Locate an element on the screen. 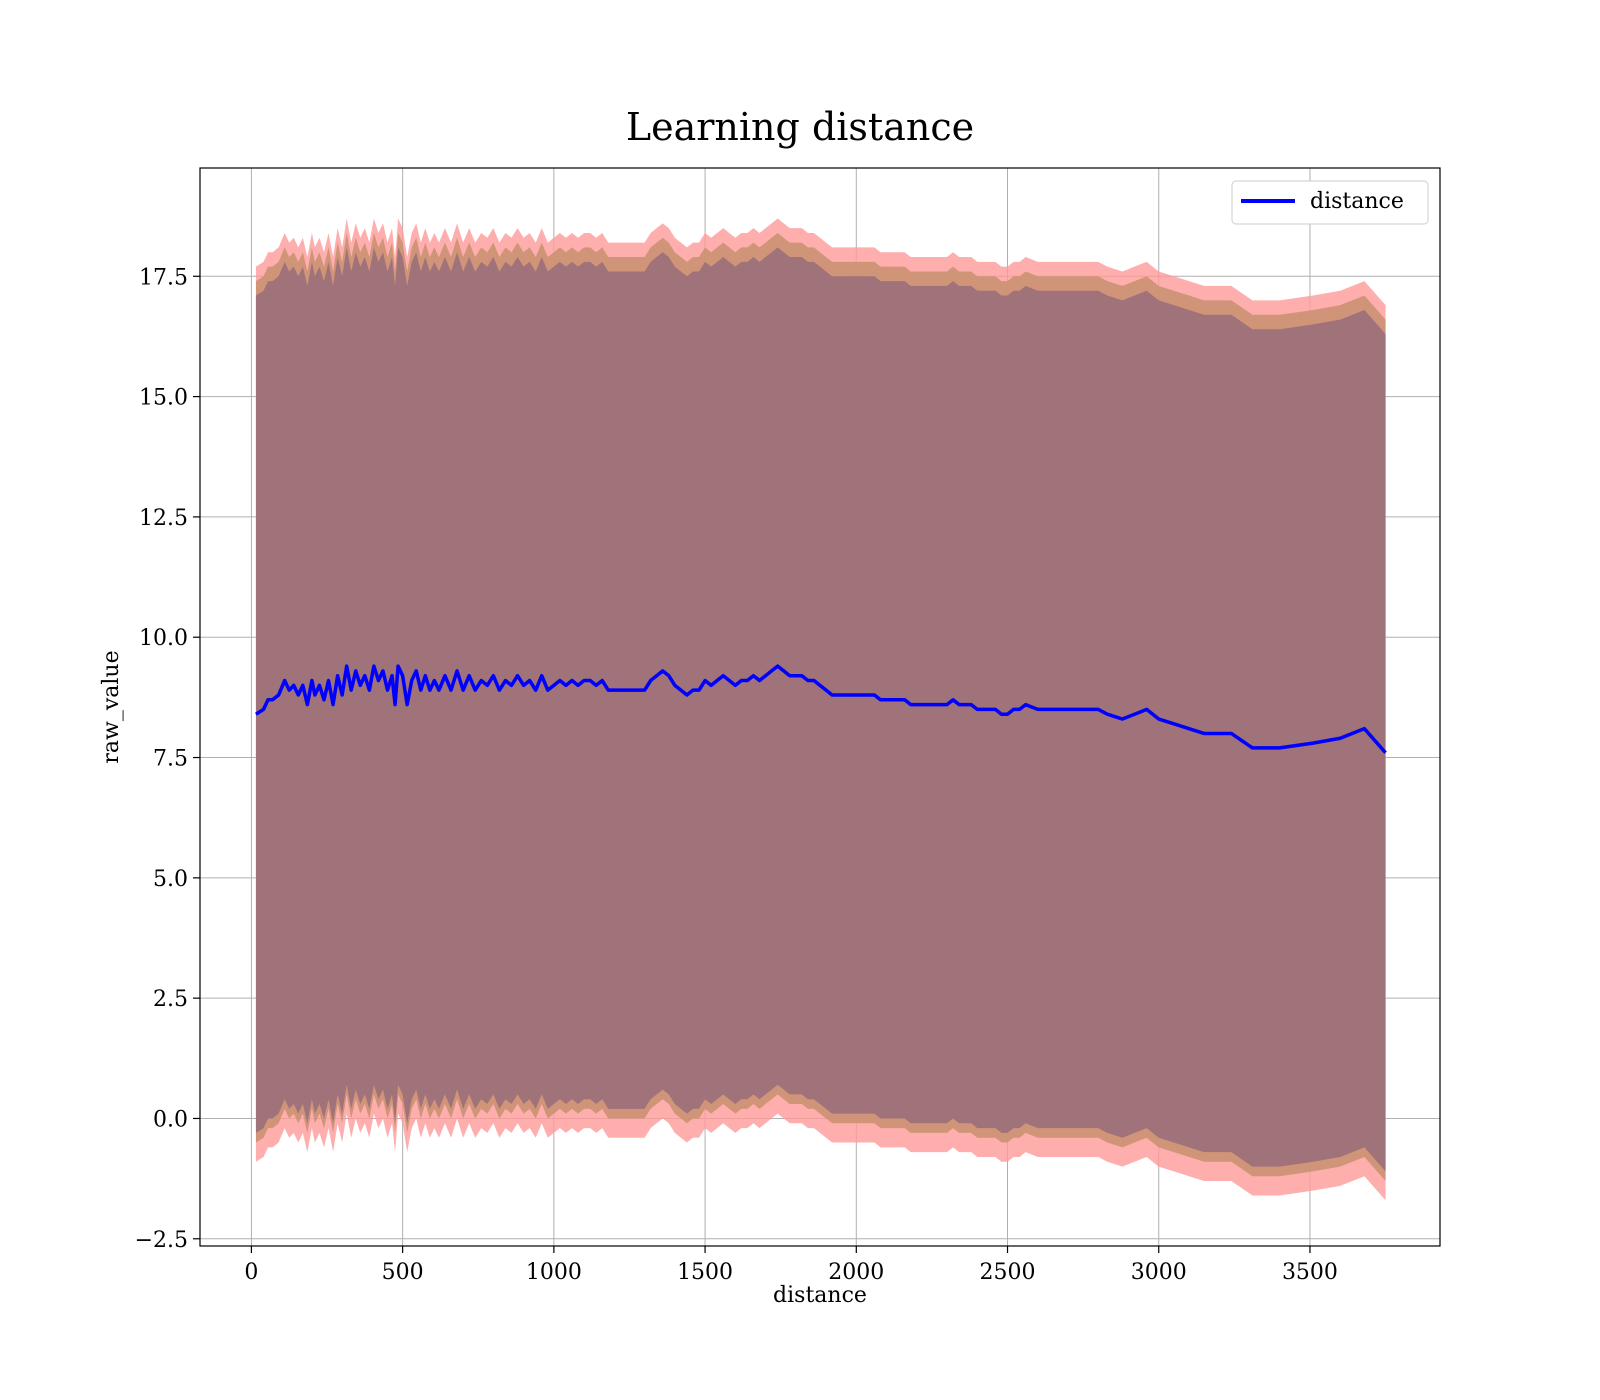  x-tick-label: 3500 is located at coordinates (1310, 1272).